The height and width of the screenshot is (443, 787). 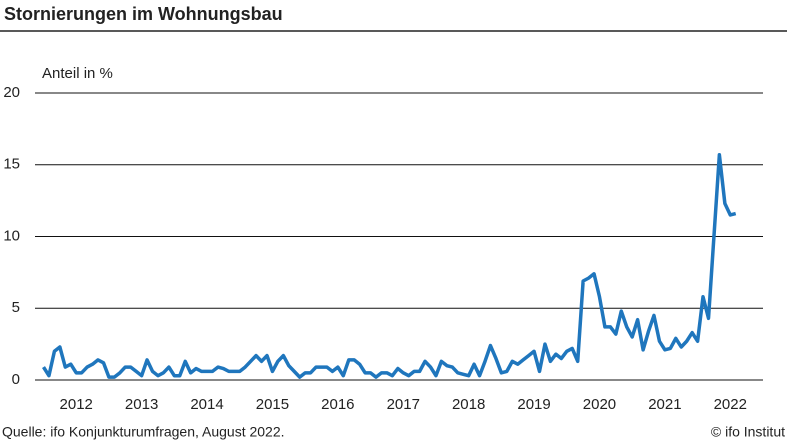 I want to click on x-tick-label: 2013, so click(x=141, y=404).